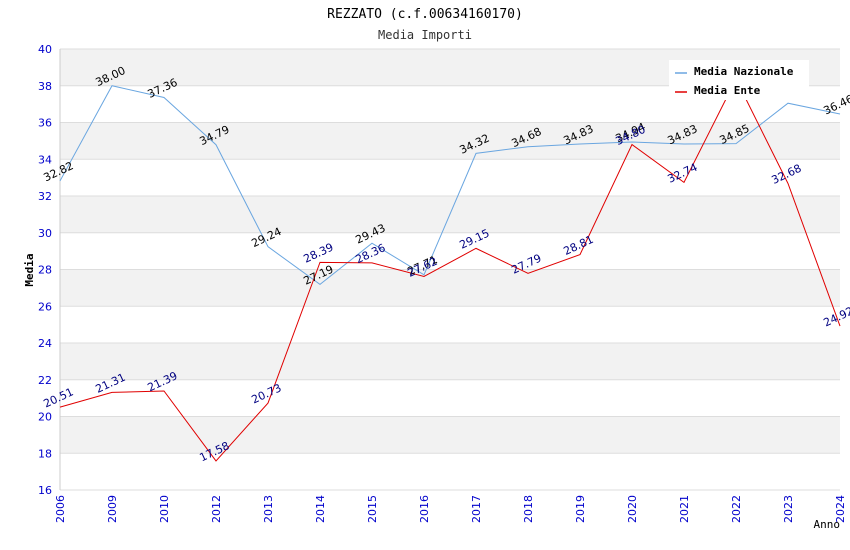  Describe the element at coordinates (632, 509) in the screenshot. I see `x-tick-label: 2020` at that location.